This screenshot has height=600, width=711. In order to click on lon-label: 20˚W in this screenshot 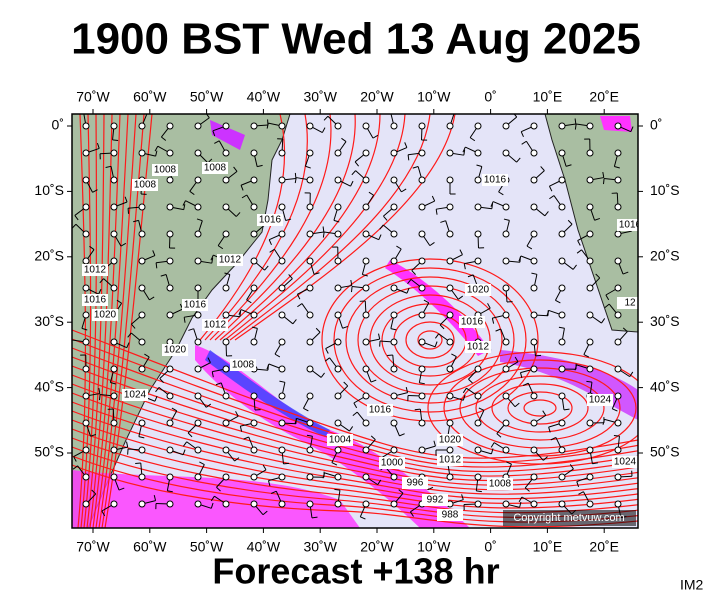, I will do `click(377, 547)`.